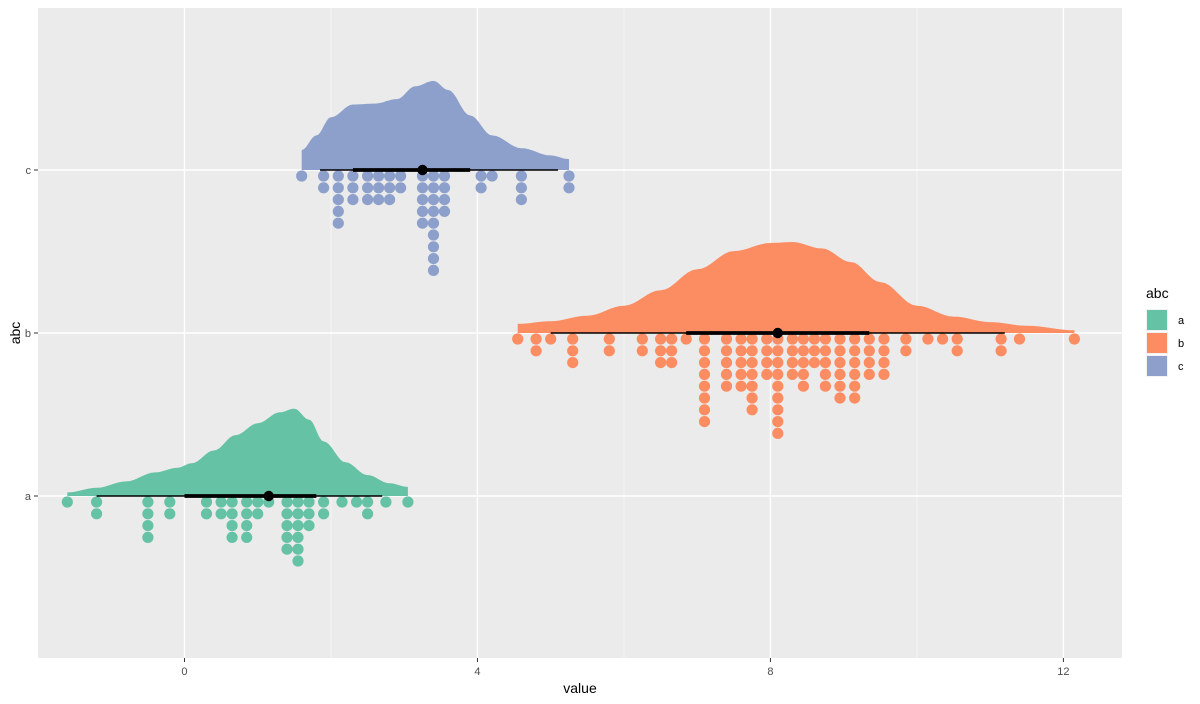  I want to click on density-cloud-b, so click(796, 287).